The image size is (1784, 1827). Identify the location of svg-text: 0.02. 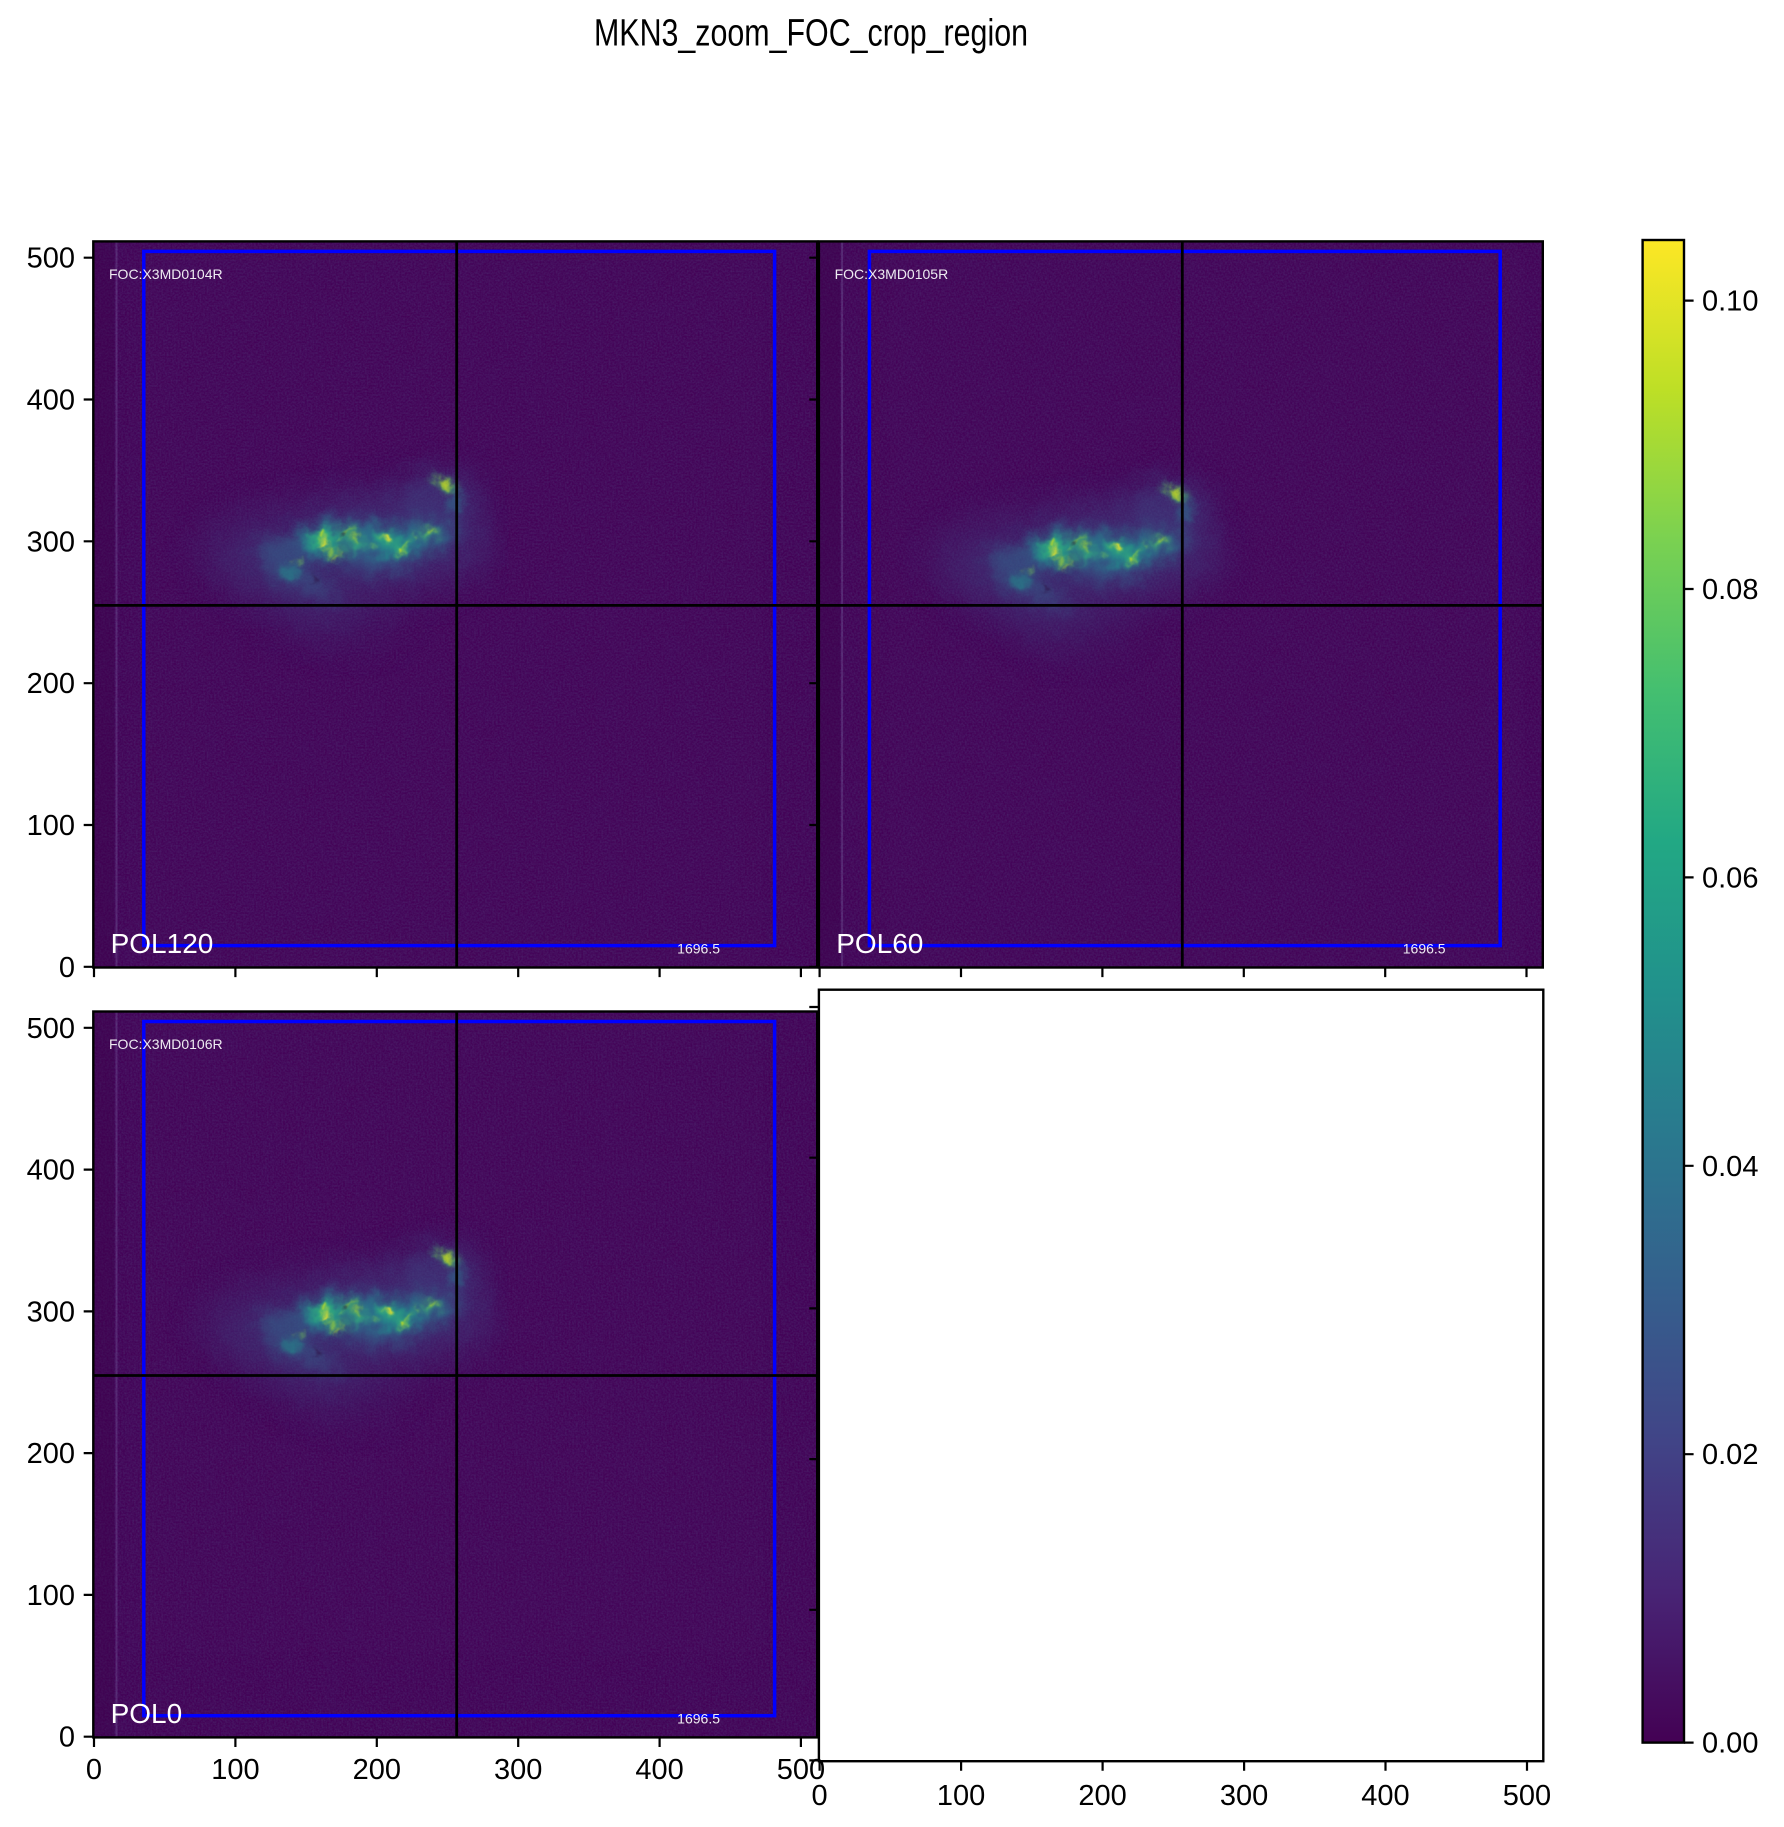
(1730, 1455).